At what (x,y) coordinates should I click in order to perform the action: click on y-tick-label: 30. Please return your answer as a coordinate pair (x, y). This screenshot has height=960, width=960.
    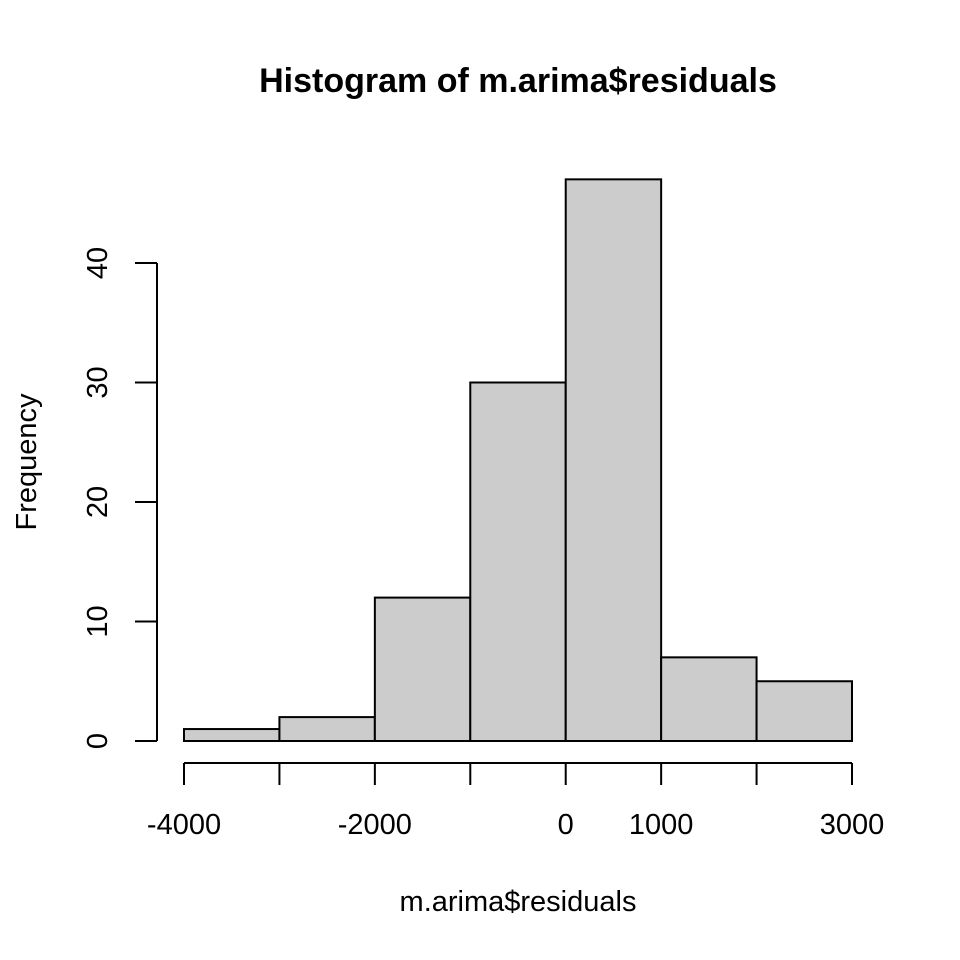
    Looking at the image, I should click on (98, 382).